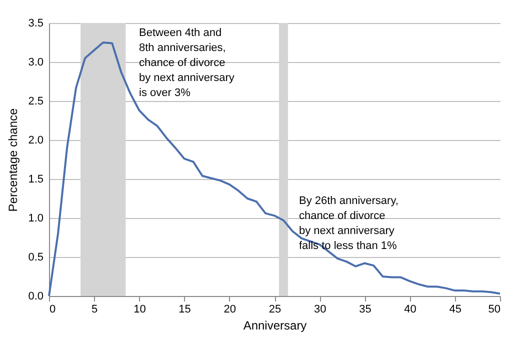 The width and height of the screenshot is (526, 338). I want to click on y-tick-label: 1.0, so click(36, 218).